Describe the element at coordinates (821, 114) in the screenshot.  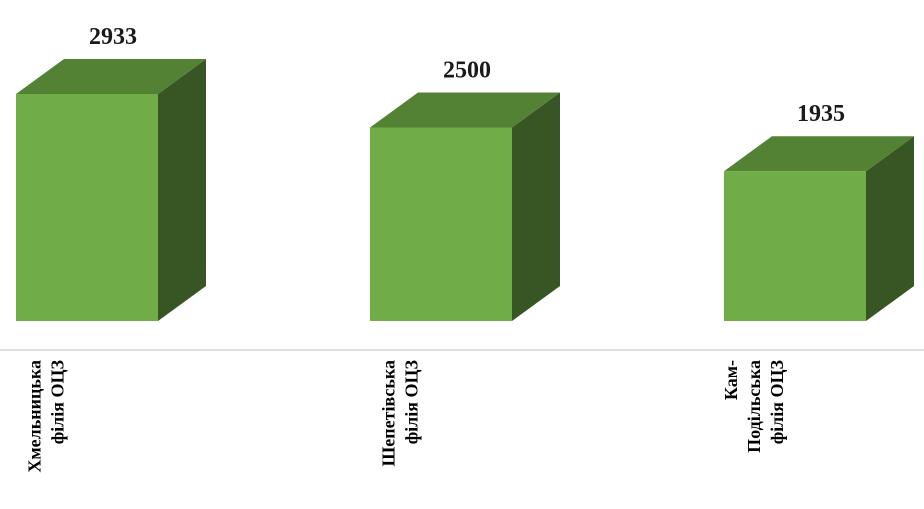
I see `data-label-3: 1935` at that location.